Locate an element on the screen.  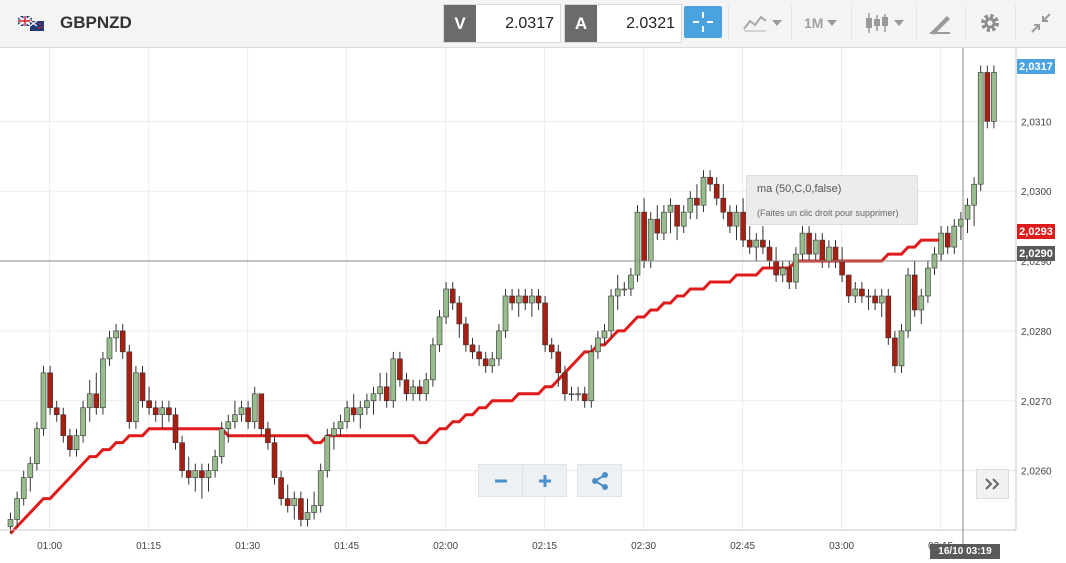
top-toolbar: GBPNZD V 2.0317 A 2.0321 1M is located at coordinates (533, 24).